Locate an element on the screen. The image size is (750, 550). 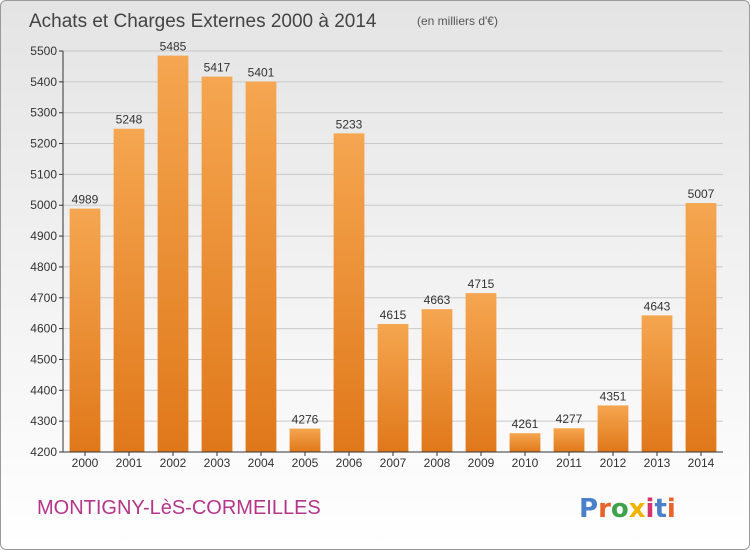
chart-subtitle: (en milliers d'€) is located at coordinates (457, 21).